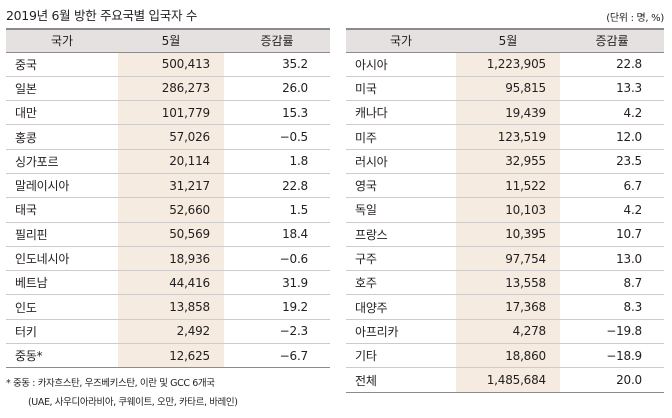  What do you see at coordinates (168, 234) in the screenshot?
I see `table-row: 필리핀 50,569 18.4` at bounding box center [168, 234].